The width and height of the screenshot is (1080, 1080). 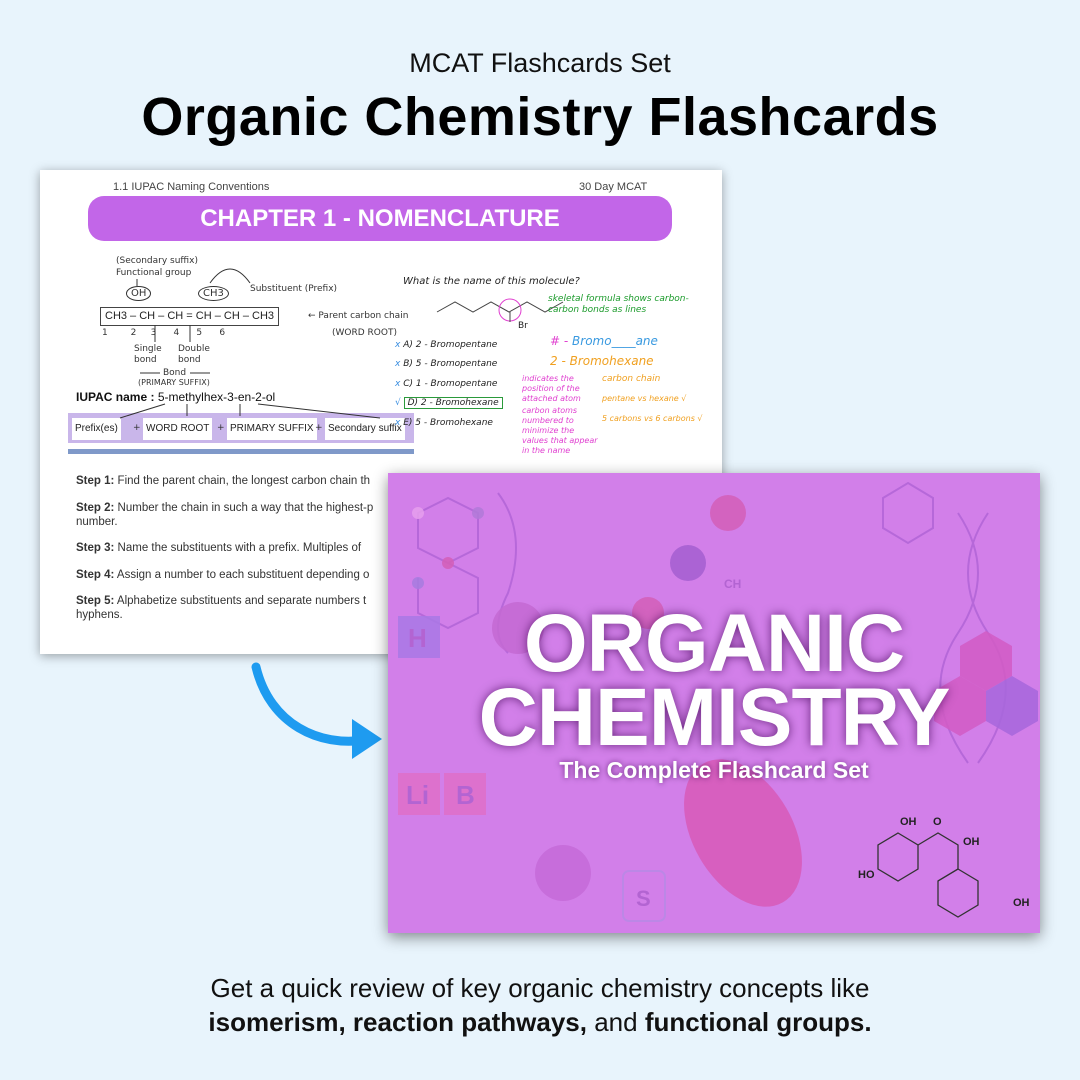 What do you see at coordinates (732, 584) in the screenshot?
I see `ch-label: CH` at bounding box center [732, 584].